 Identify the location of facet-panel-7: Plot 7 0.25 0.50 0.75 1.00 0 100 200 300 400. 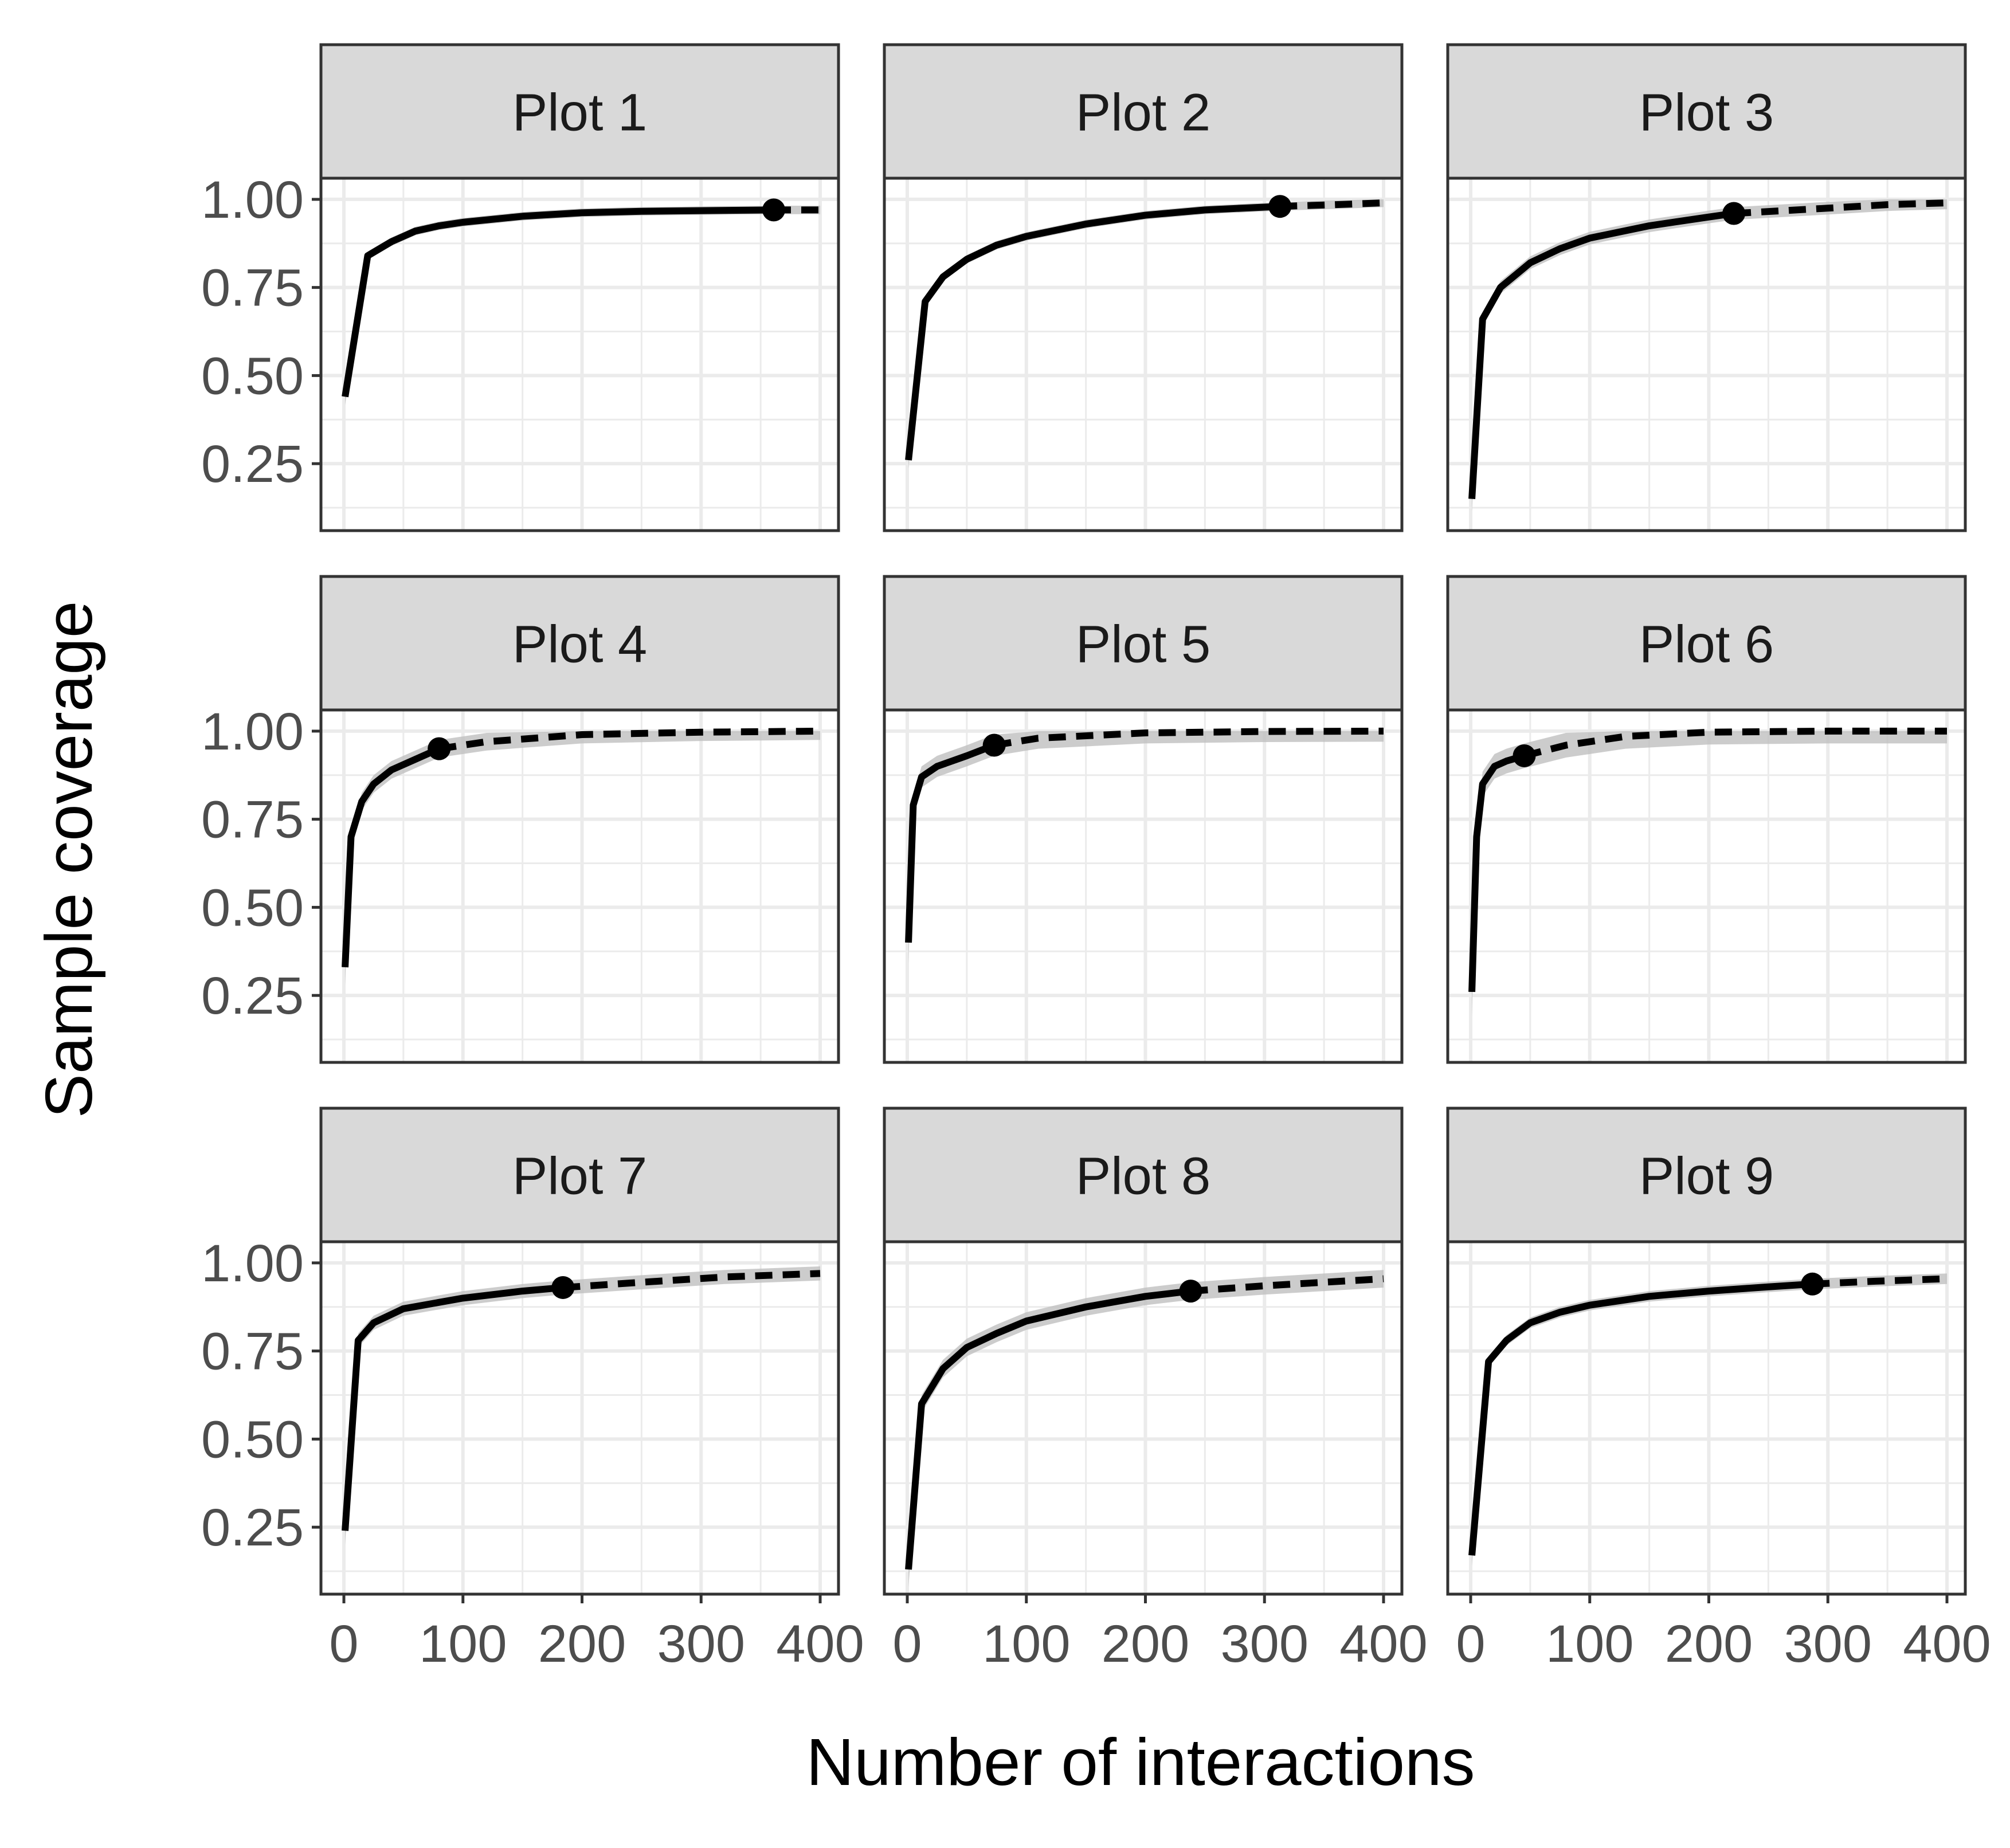
(533, 1390).